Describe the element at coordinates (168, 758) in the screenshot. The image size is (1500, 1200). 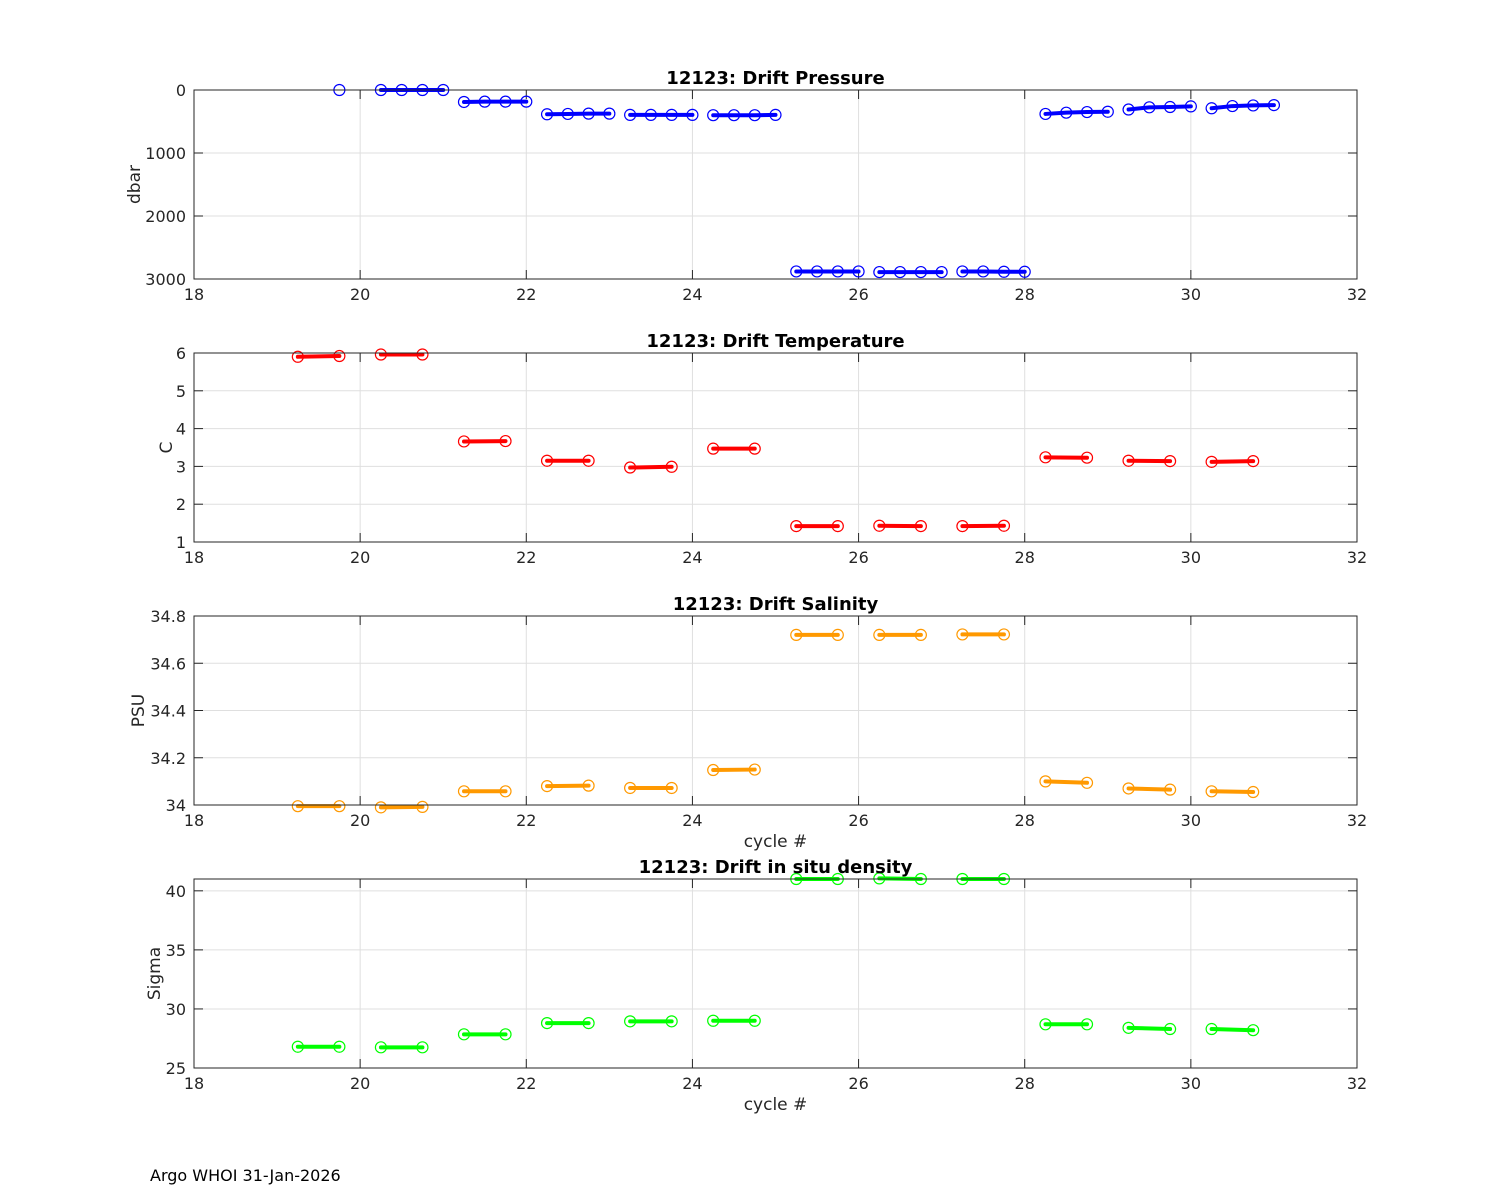
I see `y-tick-label: 34.2` at that location.